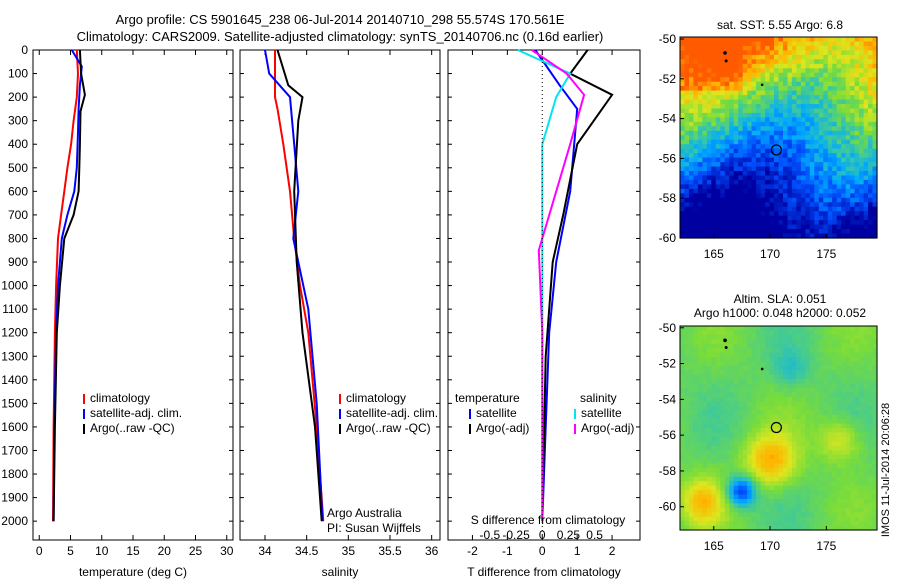 This screenshot has width=900, height=580. What do you see at coordinates (548, 520) in the screenshot?
I see `top-axis-label: S difference from climatology` at bounding box center [548, 520].